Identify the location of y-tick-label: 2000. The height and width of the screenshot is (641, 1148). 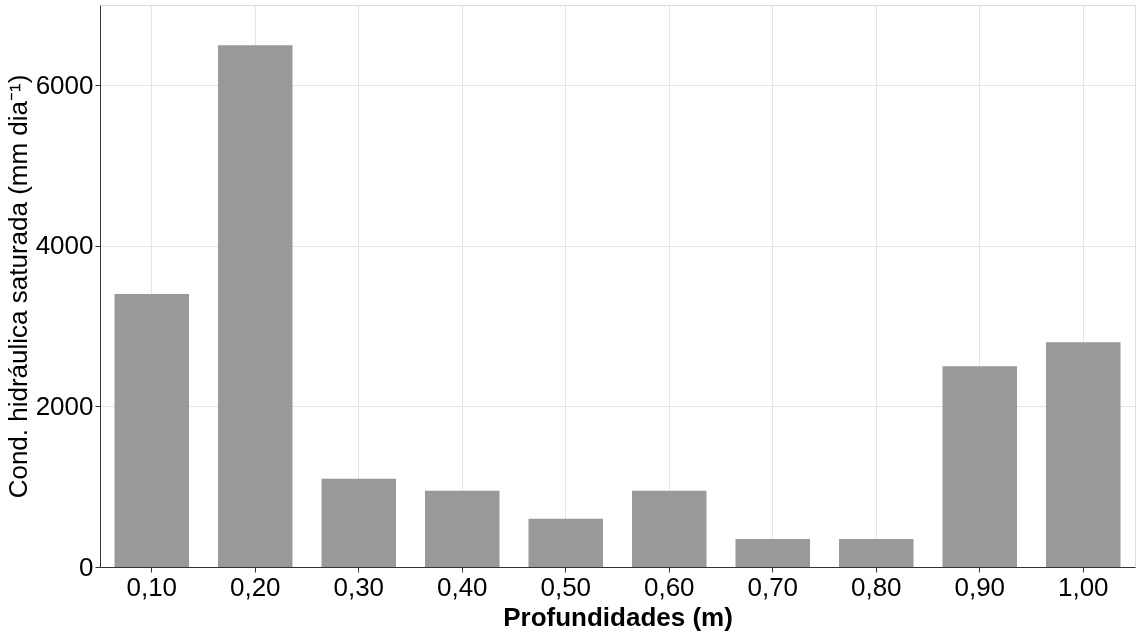
(64, 405).